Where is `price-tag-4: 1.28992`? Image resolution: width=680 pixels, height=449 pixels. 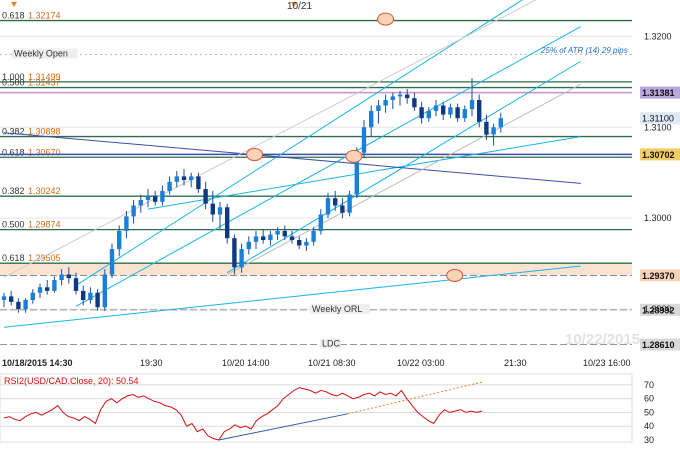
price-tag-4: 1.28992 is located at coordinates (658, 310).